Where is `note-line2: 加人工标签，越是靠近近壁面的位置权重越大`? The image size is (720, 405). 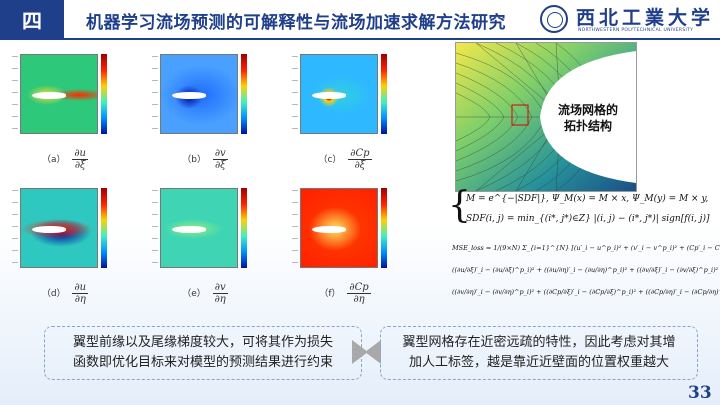
note-line2: 加人工标签，越是靠近近壁面的位置权重越大 is located at coordinates (538, 362).